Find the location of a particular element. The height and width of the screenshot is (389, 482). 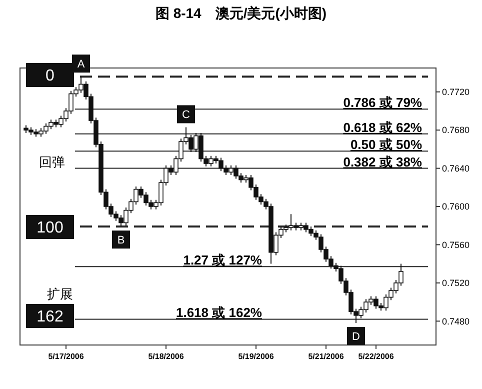

annotation: 162 is located at coordinates (50, 317).